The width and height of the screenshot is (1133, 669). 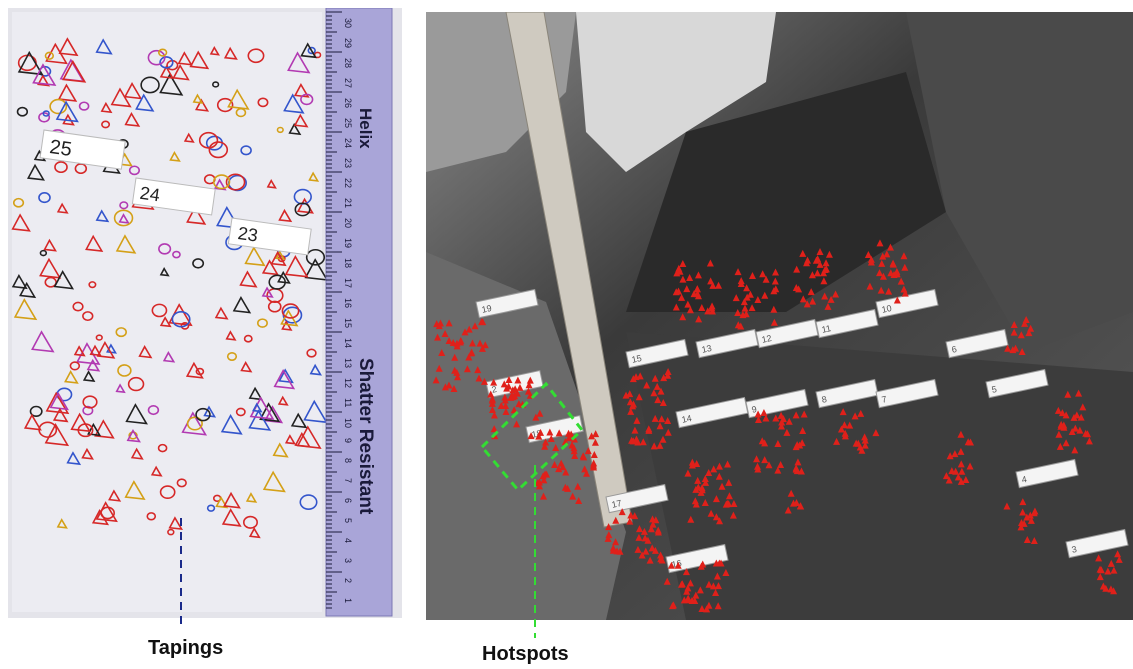 I want to click on hotspot-label-text: 4, so click(x=1024, y=479).